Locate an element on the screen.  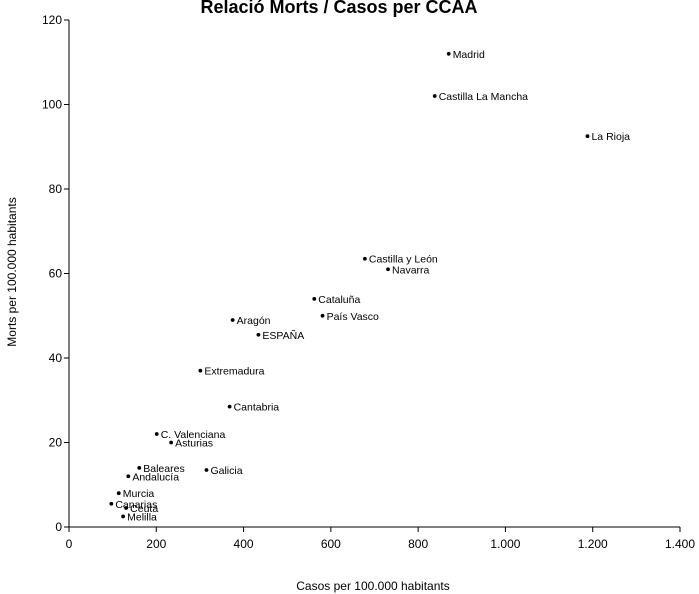
data-point-label: Murcia is located at coordinates (139, 494).